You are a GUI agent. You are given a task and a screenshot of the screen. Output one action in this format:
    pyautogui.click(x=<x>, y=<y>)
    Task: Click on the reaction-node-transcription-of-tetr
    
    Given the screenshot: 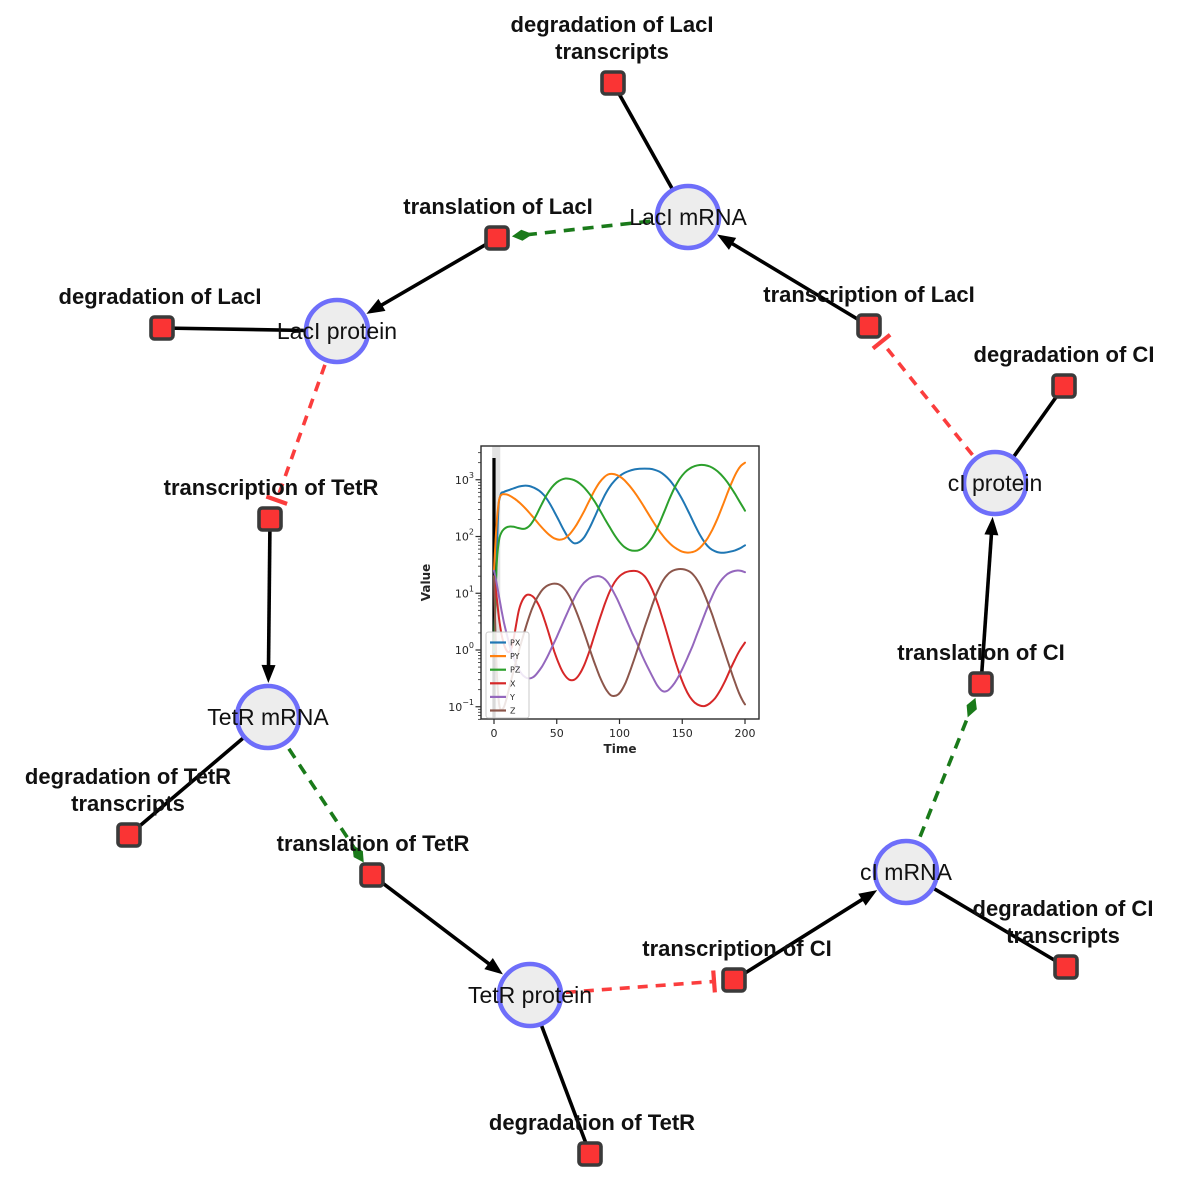 What is the action you would take?
    pyautogui.click(x=270, y=519)
    